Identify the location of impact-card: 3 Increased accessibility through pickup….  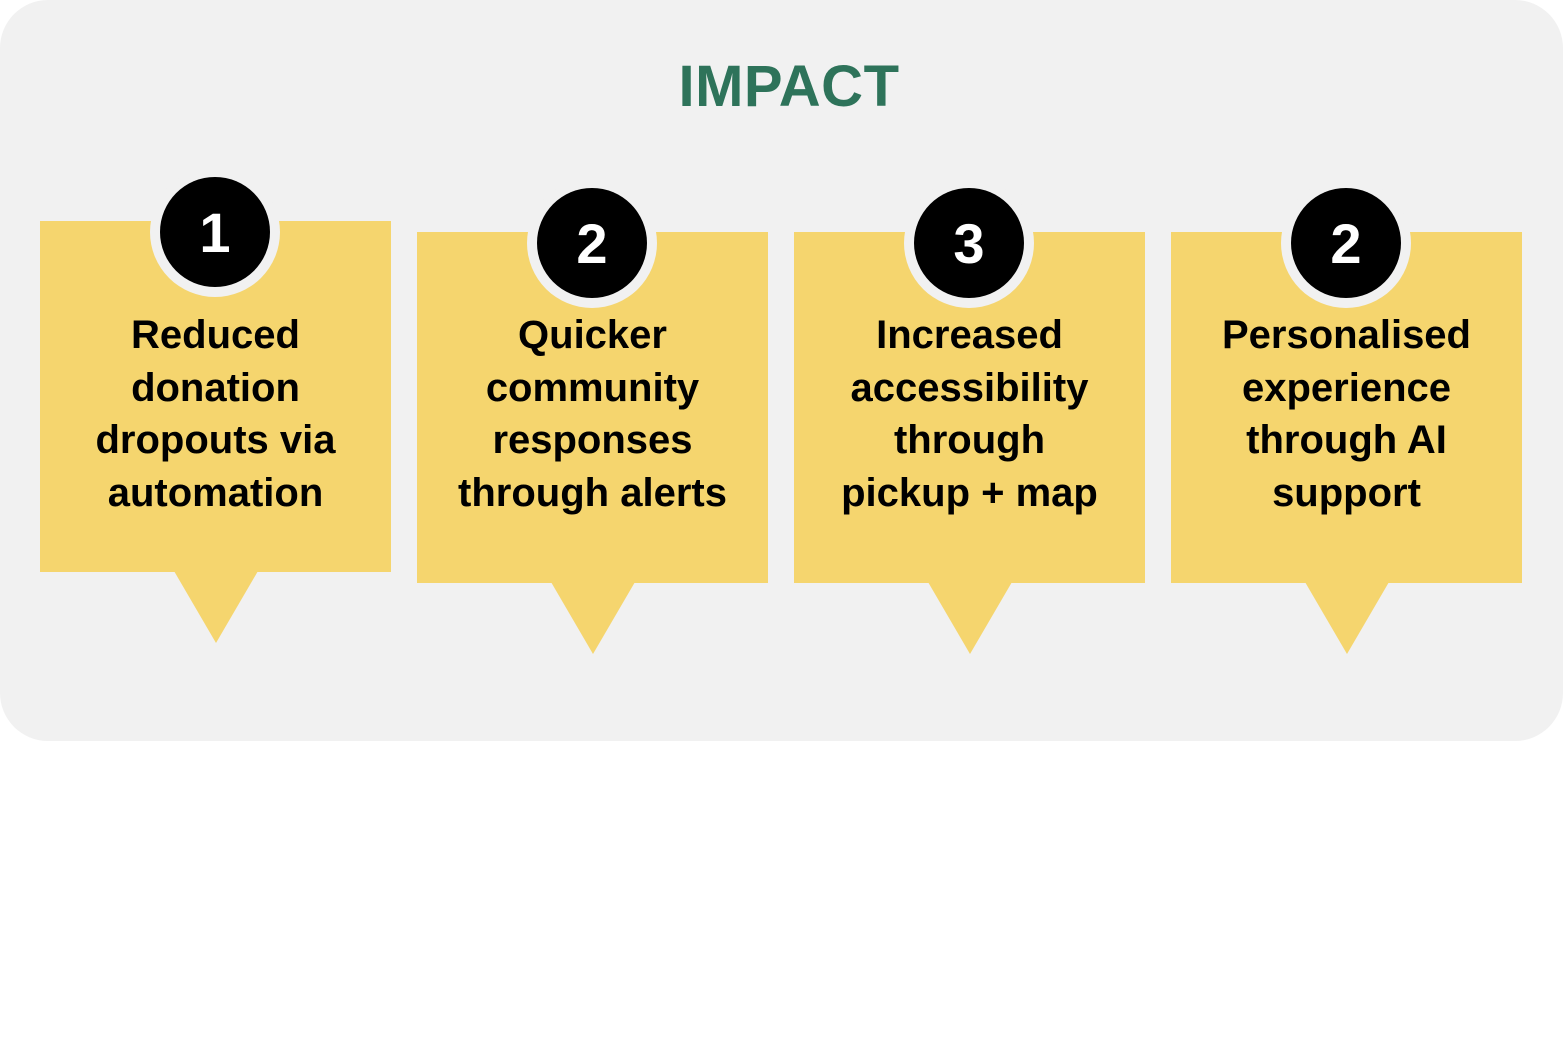
(969, 416).